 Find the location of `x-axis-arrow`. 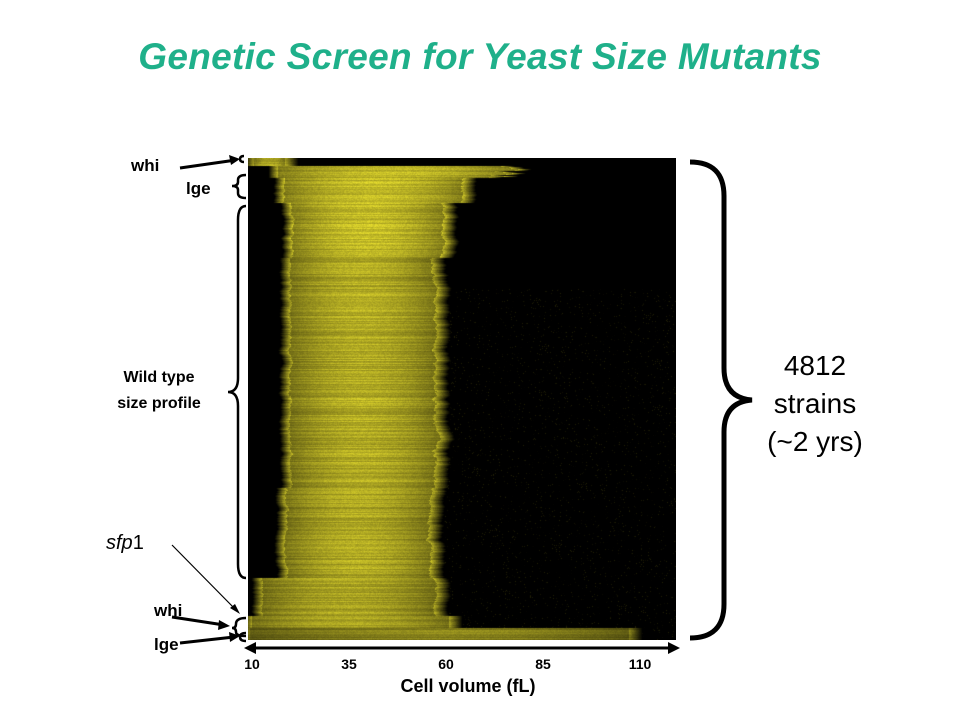

x-axis-arrow is located at coordinates (462, 648).